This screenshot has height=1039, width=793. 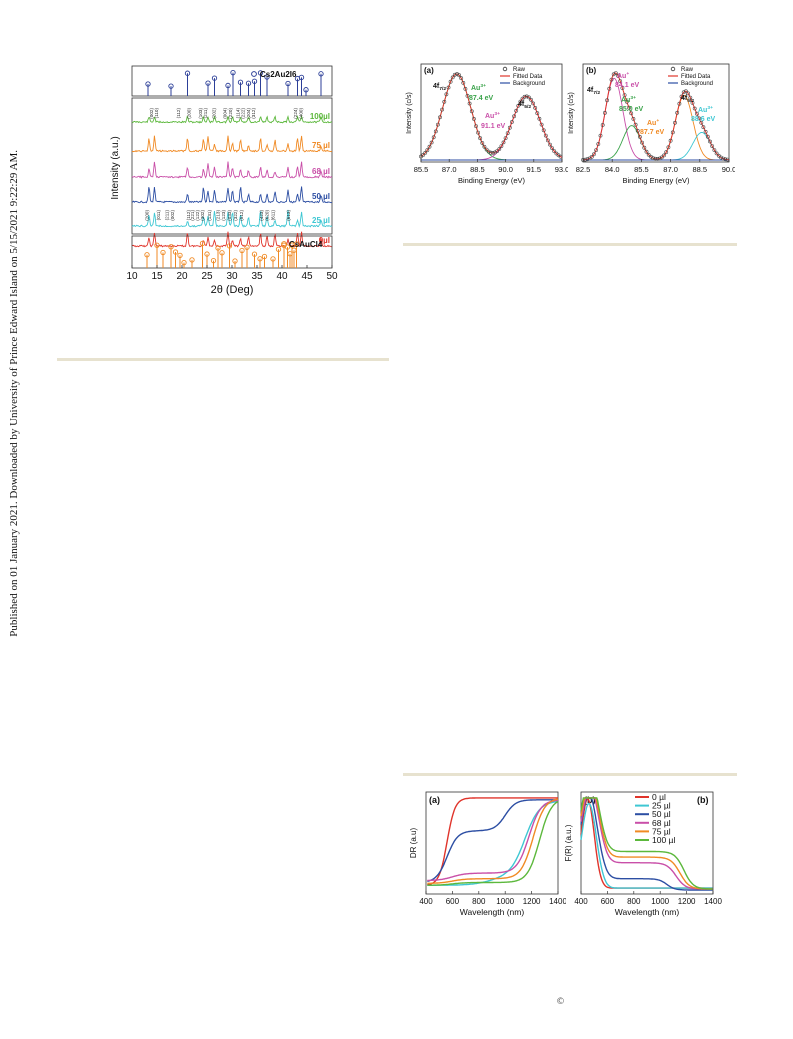 What do you see at coordinates (156, 113) in the screenshot?
I see `xrd-peak-label-top: (110)` at bounding box center [156, 113].